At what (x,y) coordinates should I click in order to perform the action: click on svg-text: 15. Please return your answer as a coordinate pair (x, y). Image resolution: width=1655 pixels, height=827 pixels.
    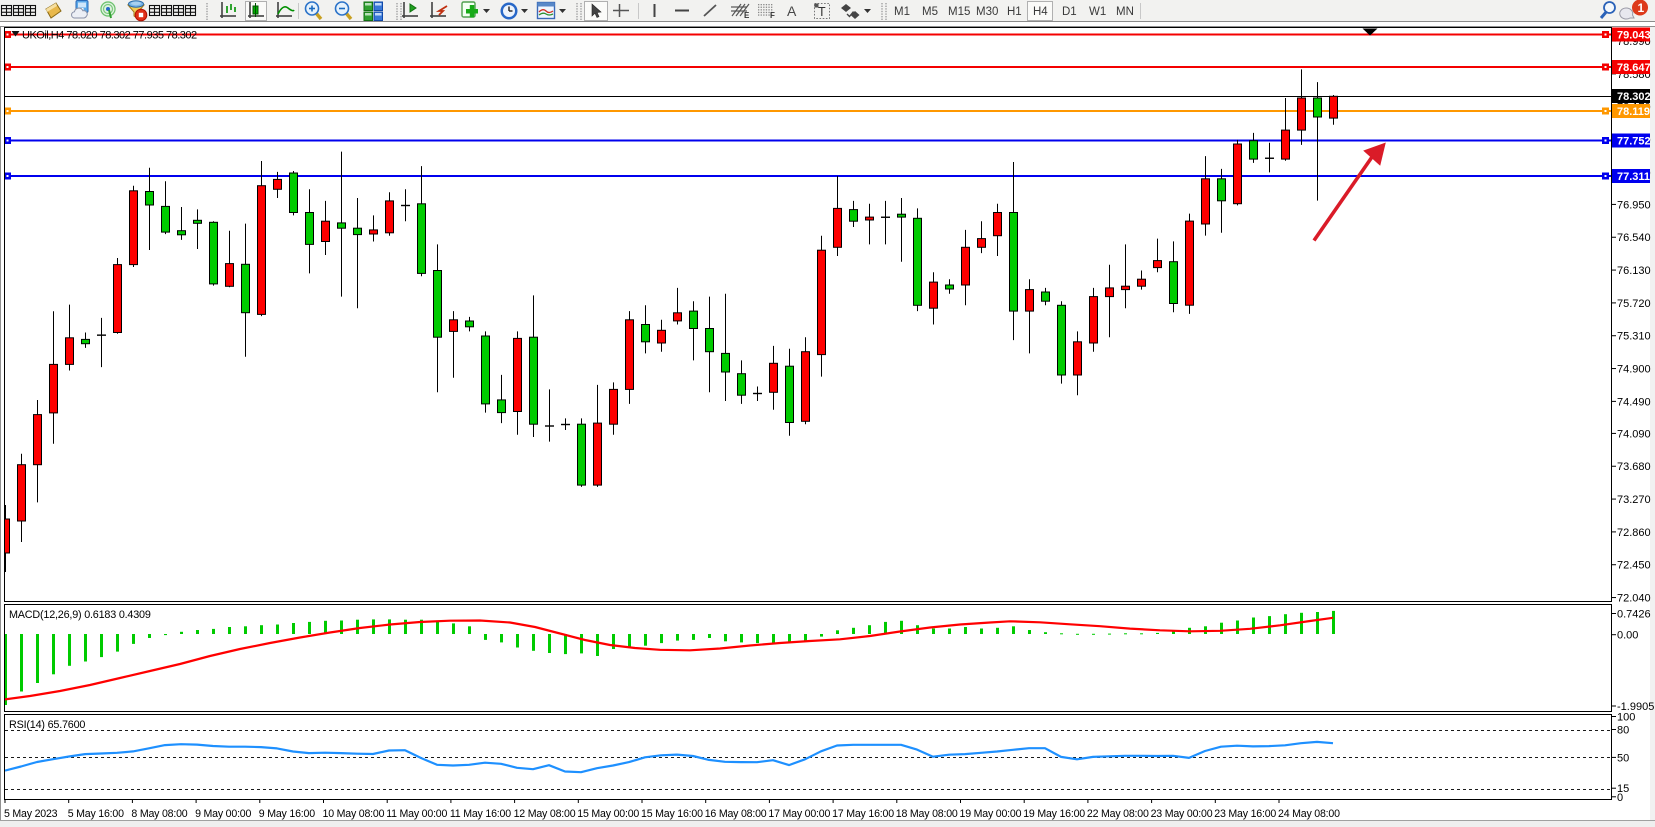
    Looking at the image, I should click on (1623, 789).